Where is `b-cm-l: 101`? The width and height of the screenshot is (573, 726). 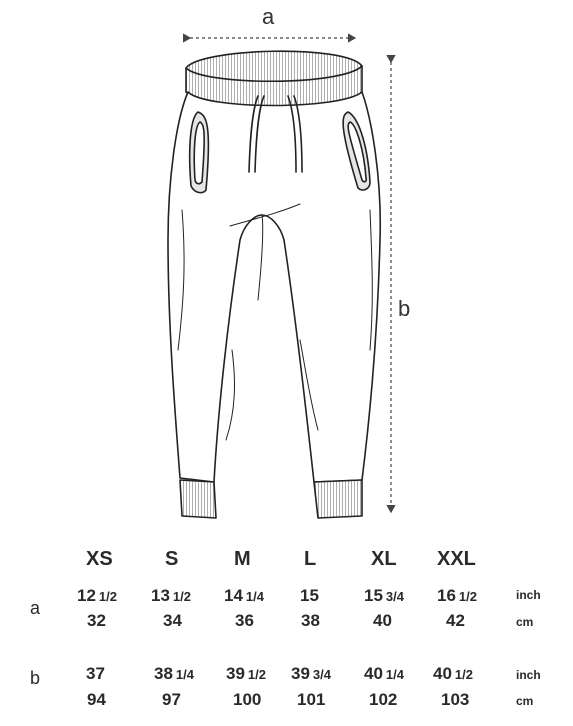 b-cm-l: 101 is located at coordinates (311, 699).